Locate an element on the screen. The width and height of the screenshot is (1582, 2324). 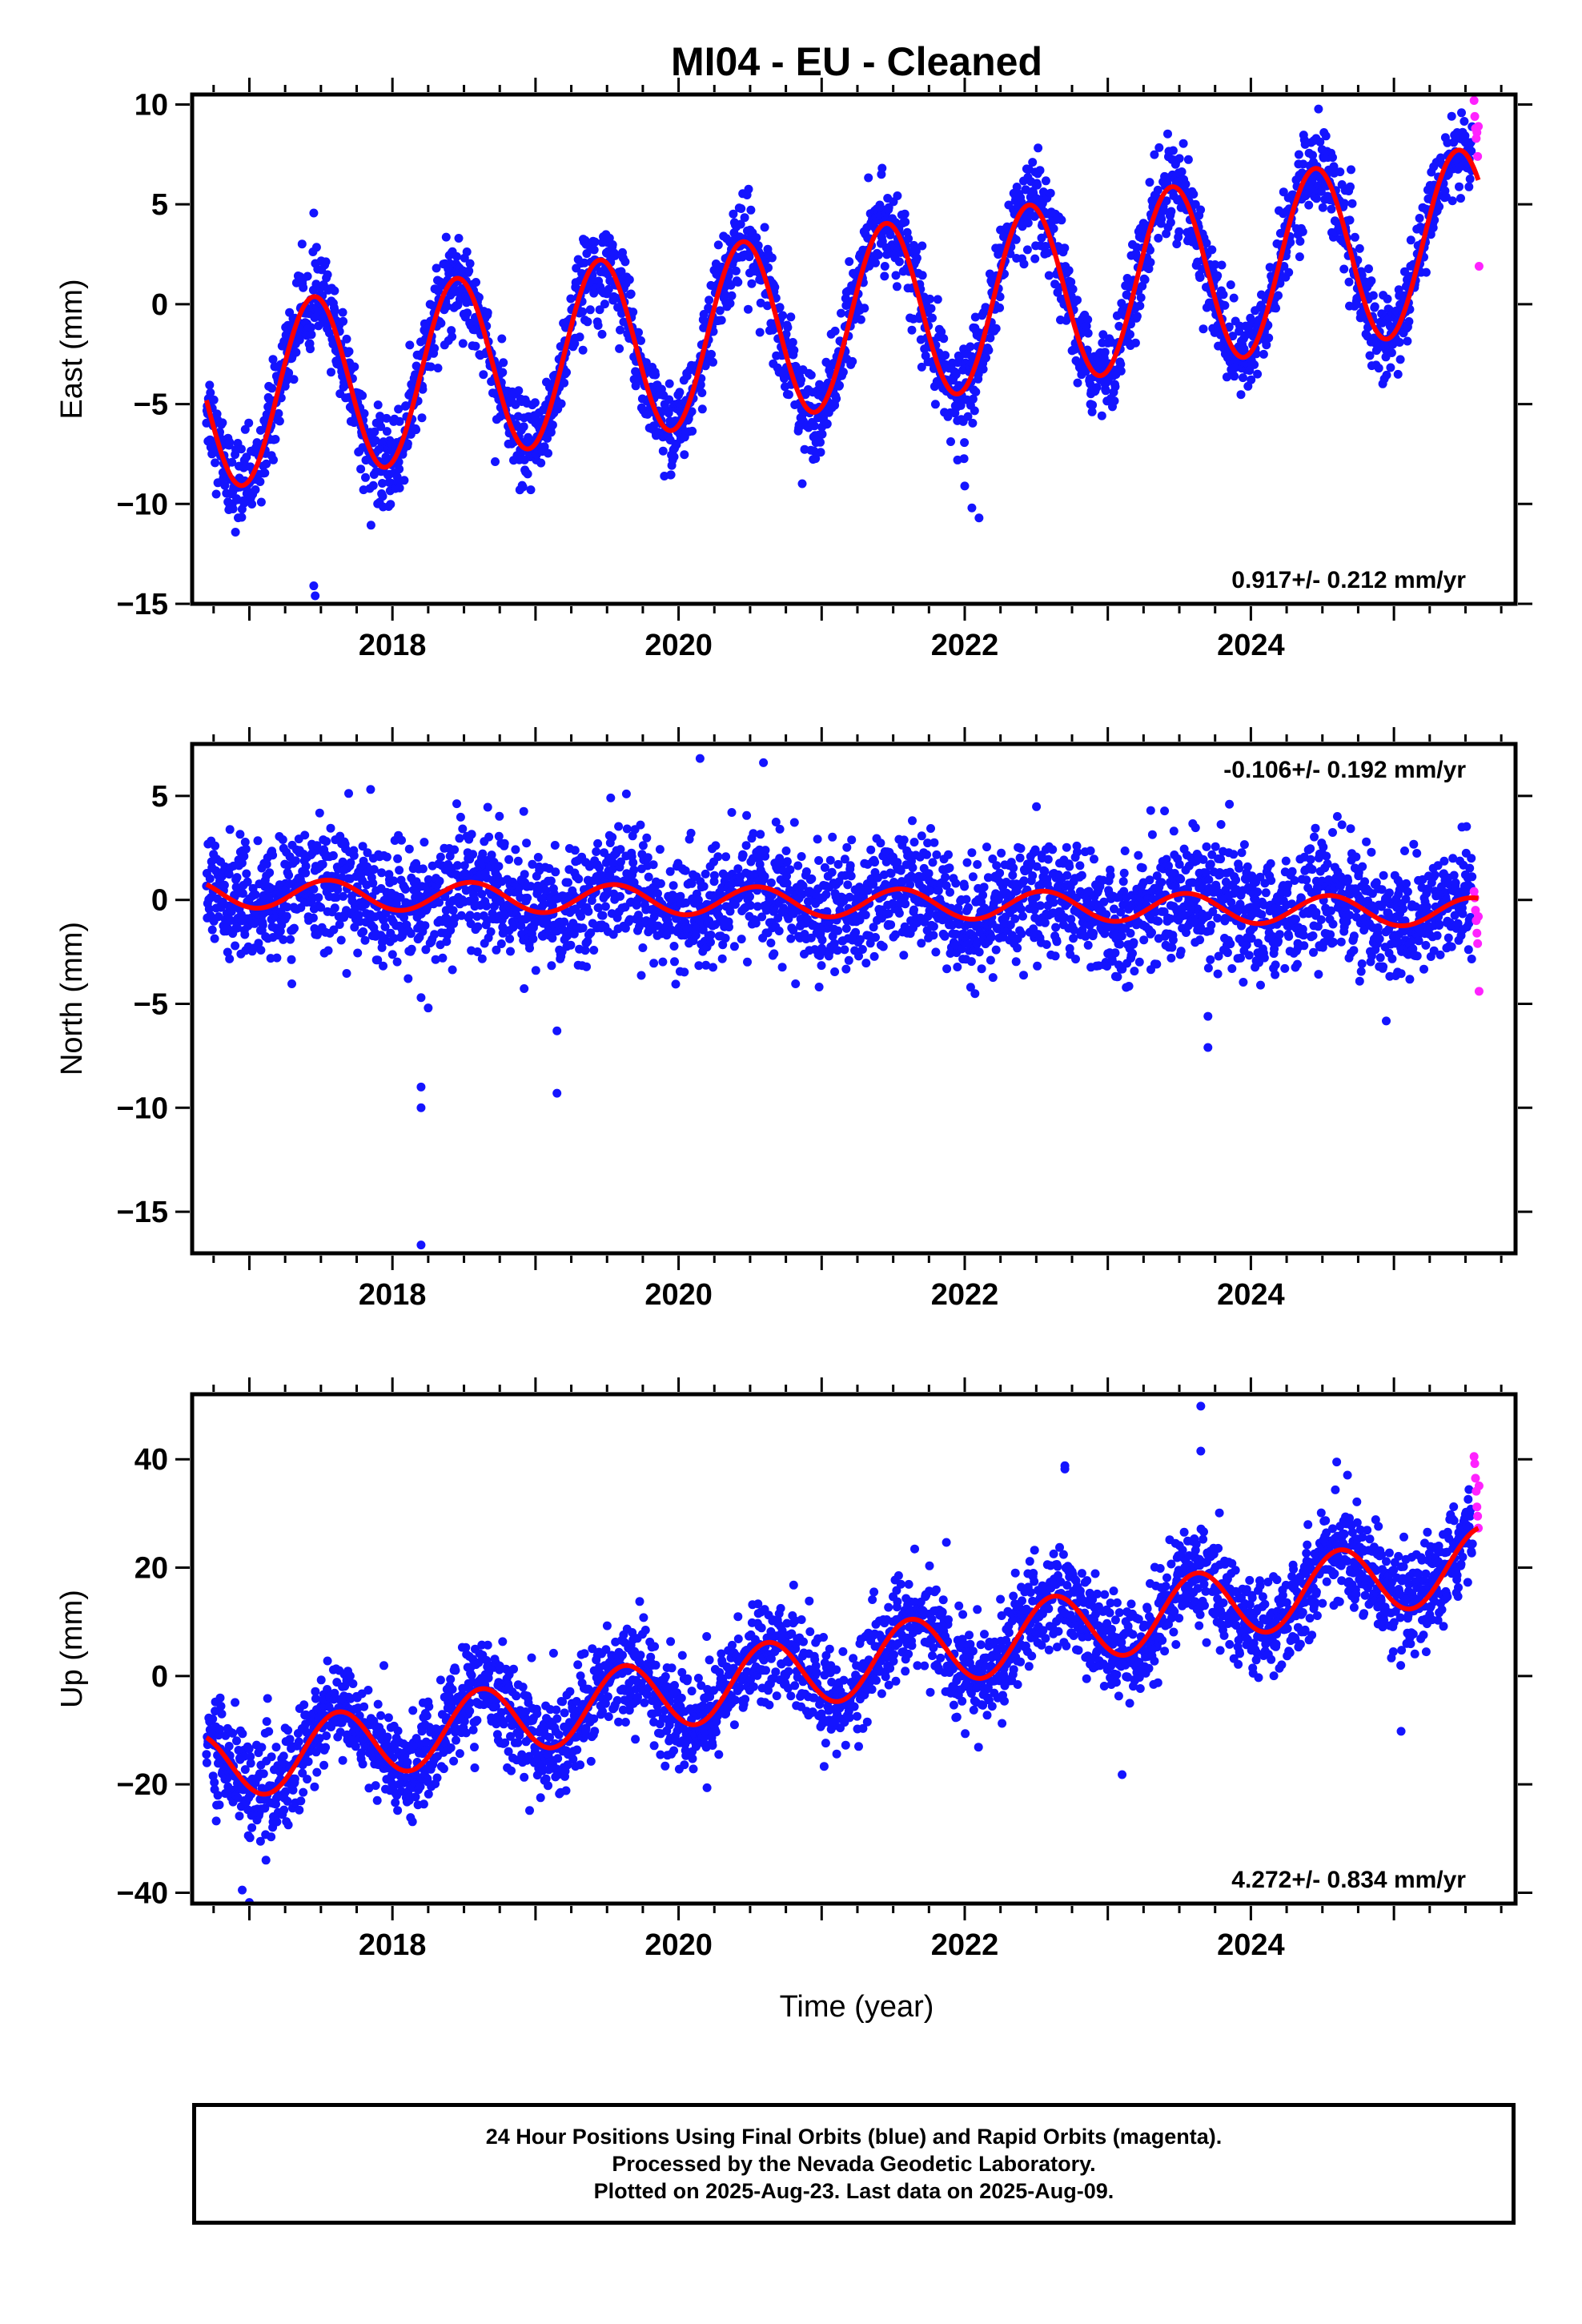
x-tick-label: 2020 is located at coordinates (678, 645).